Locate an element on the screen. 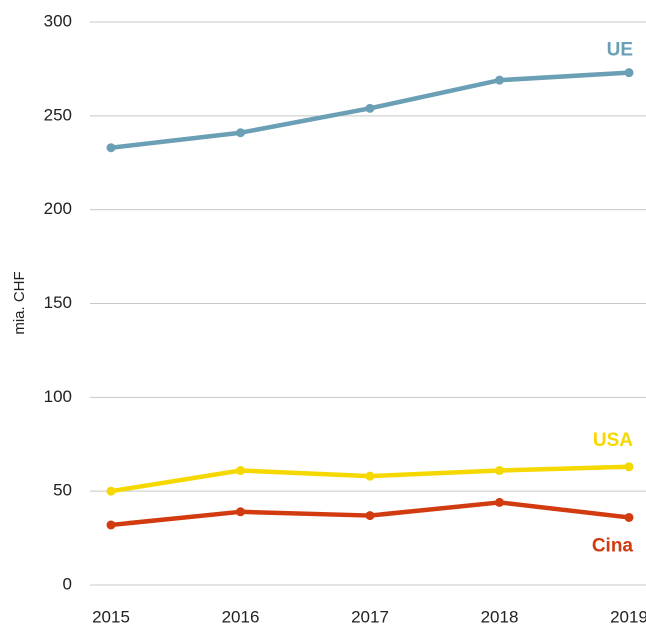 The image size is (646, 628). y-tick-label: 300 is located at coordinates (58, 20).